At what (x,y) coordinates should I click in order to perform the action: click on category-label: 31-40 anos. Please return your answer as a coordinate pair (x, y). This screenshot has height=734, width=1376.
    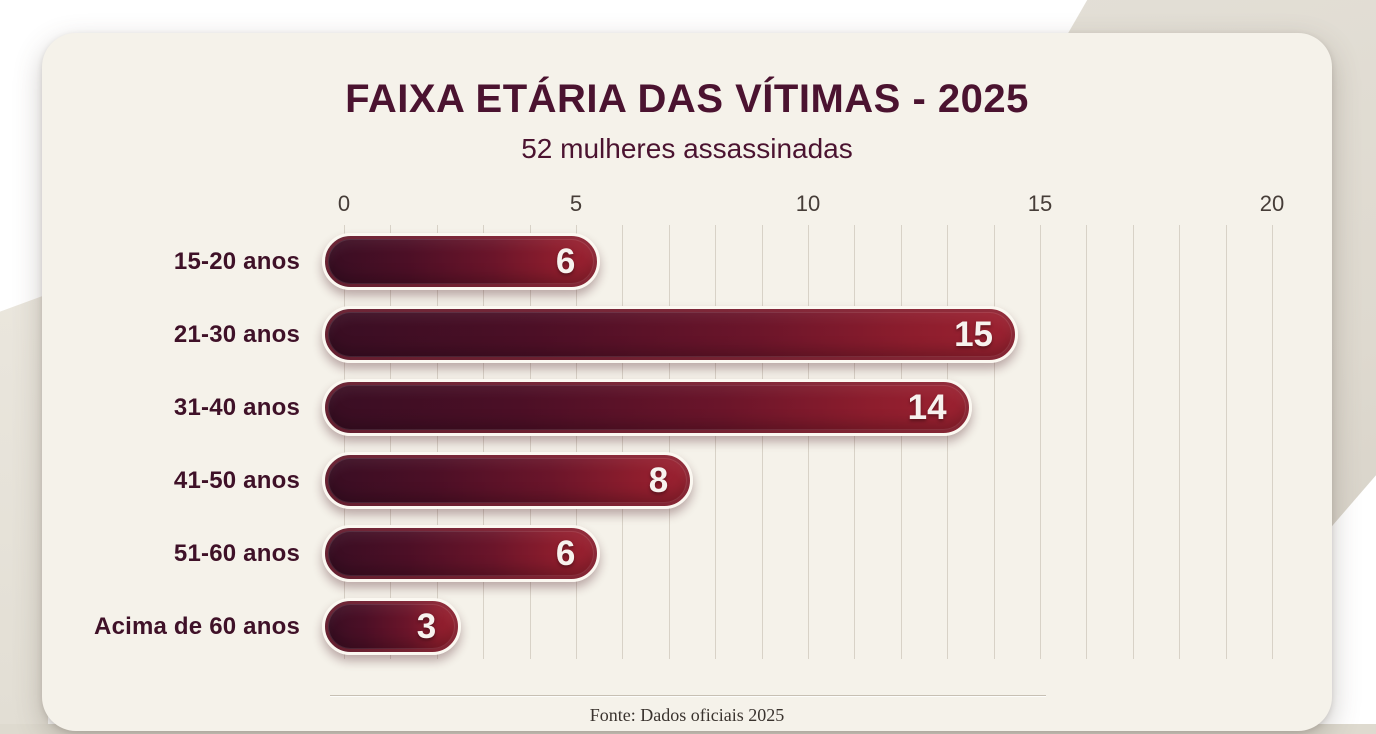
    Looking at the image, I should click on (236, 407).